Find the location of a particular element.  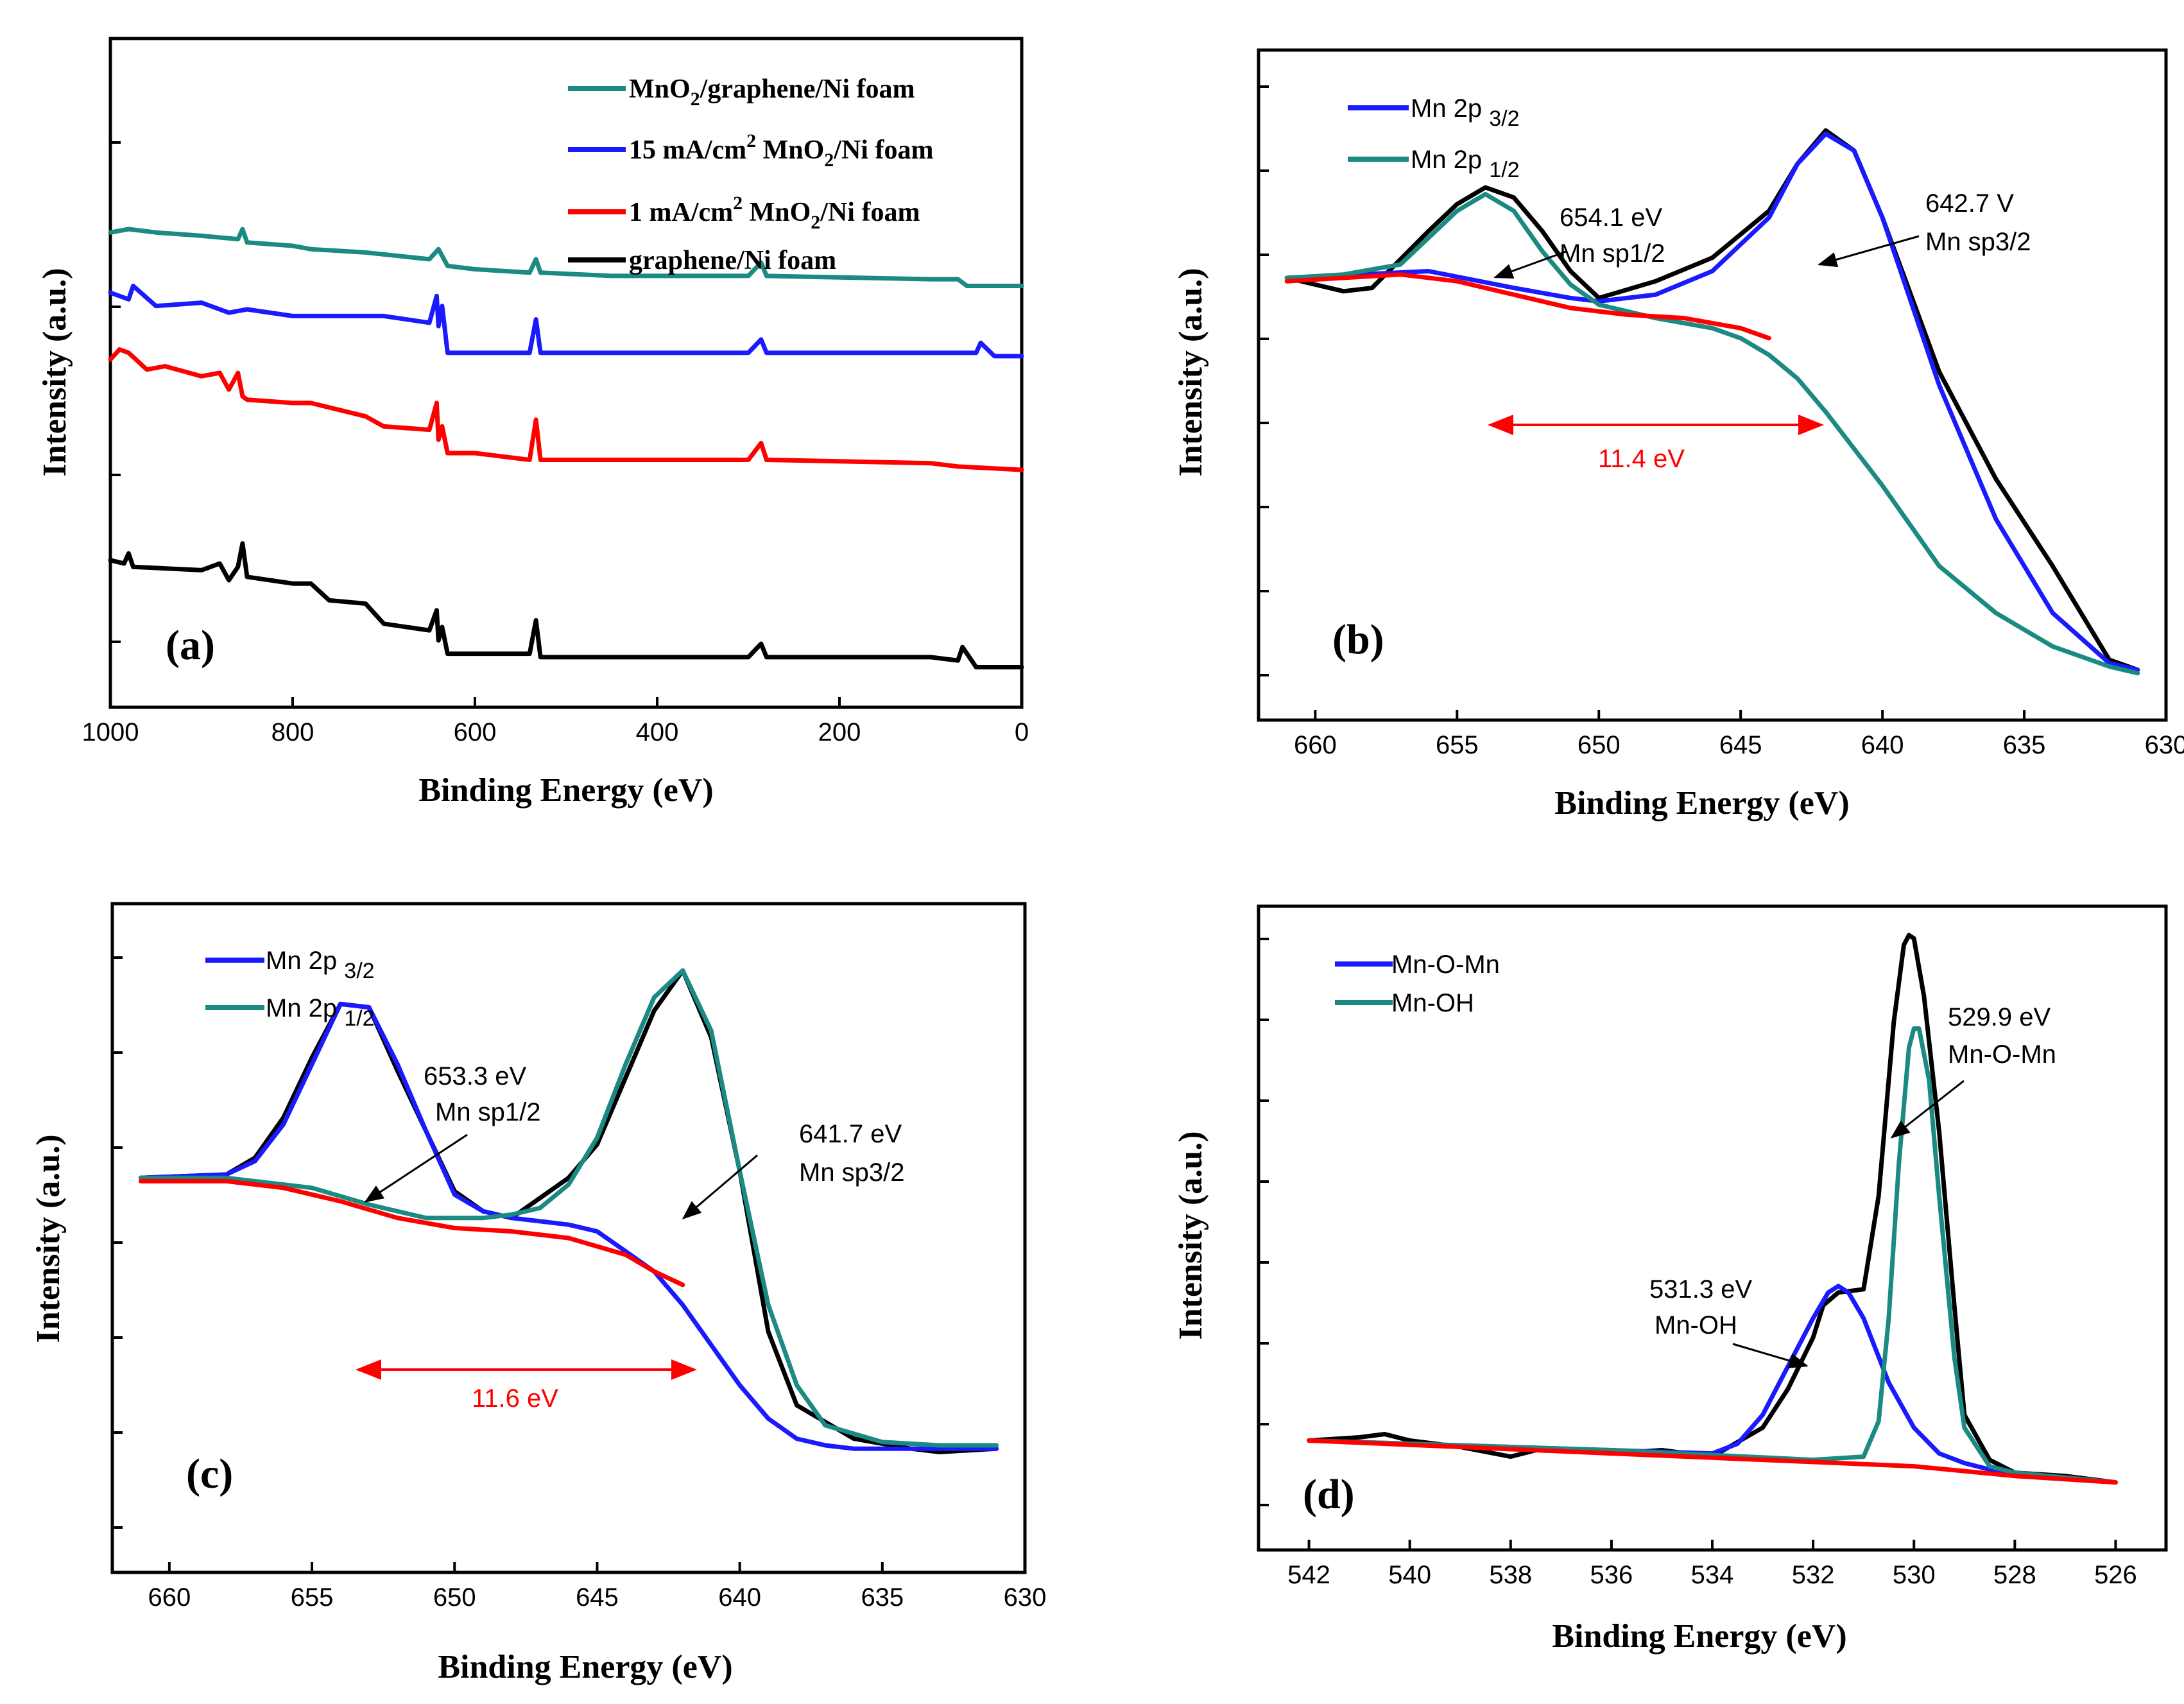

panel-d-series-background is located at coordinates (1712, 1461).